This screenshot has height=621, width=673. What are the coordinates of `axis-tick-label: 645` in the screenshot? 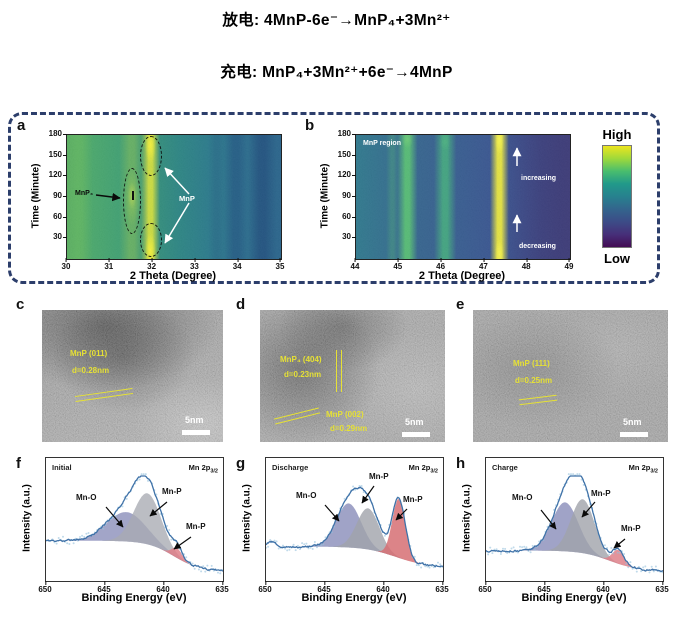 It's located at (544, 587).